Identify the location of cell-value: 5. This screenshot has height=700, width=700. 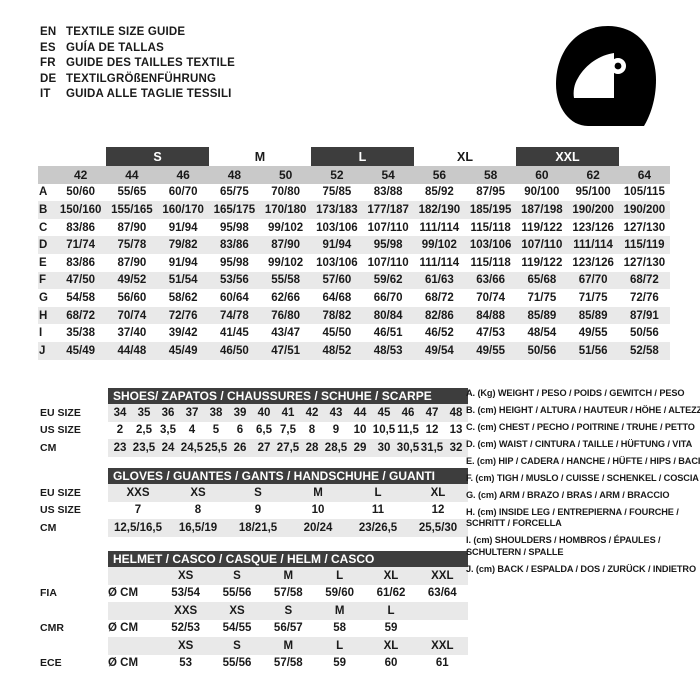
(216, 430).